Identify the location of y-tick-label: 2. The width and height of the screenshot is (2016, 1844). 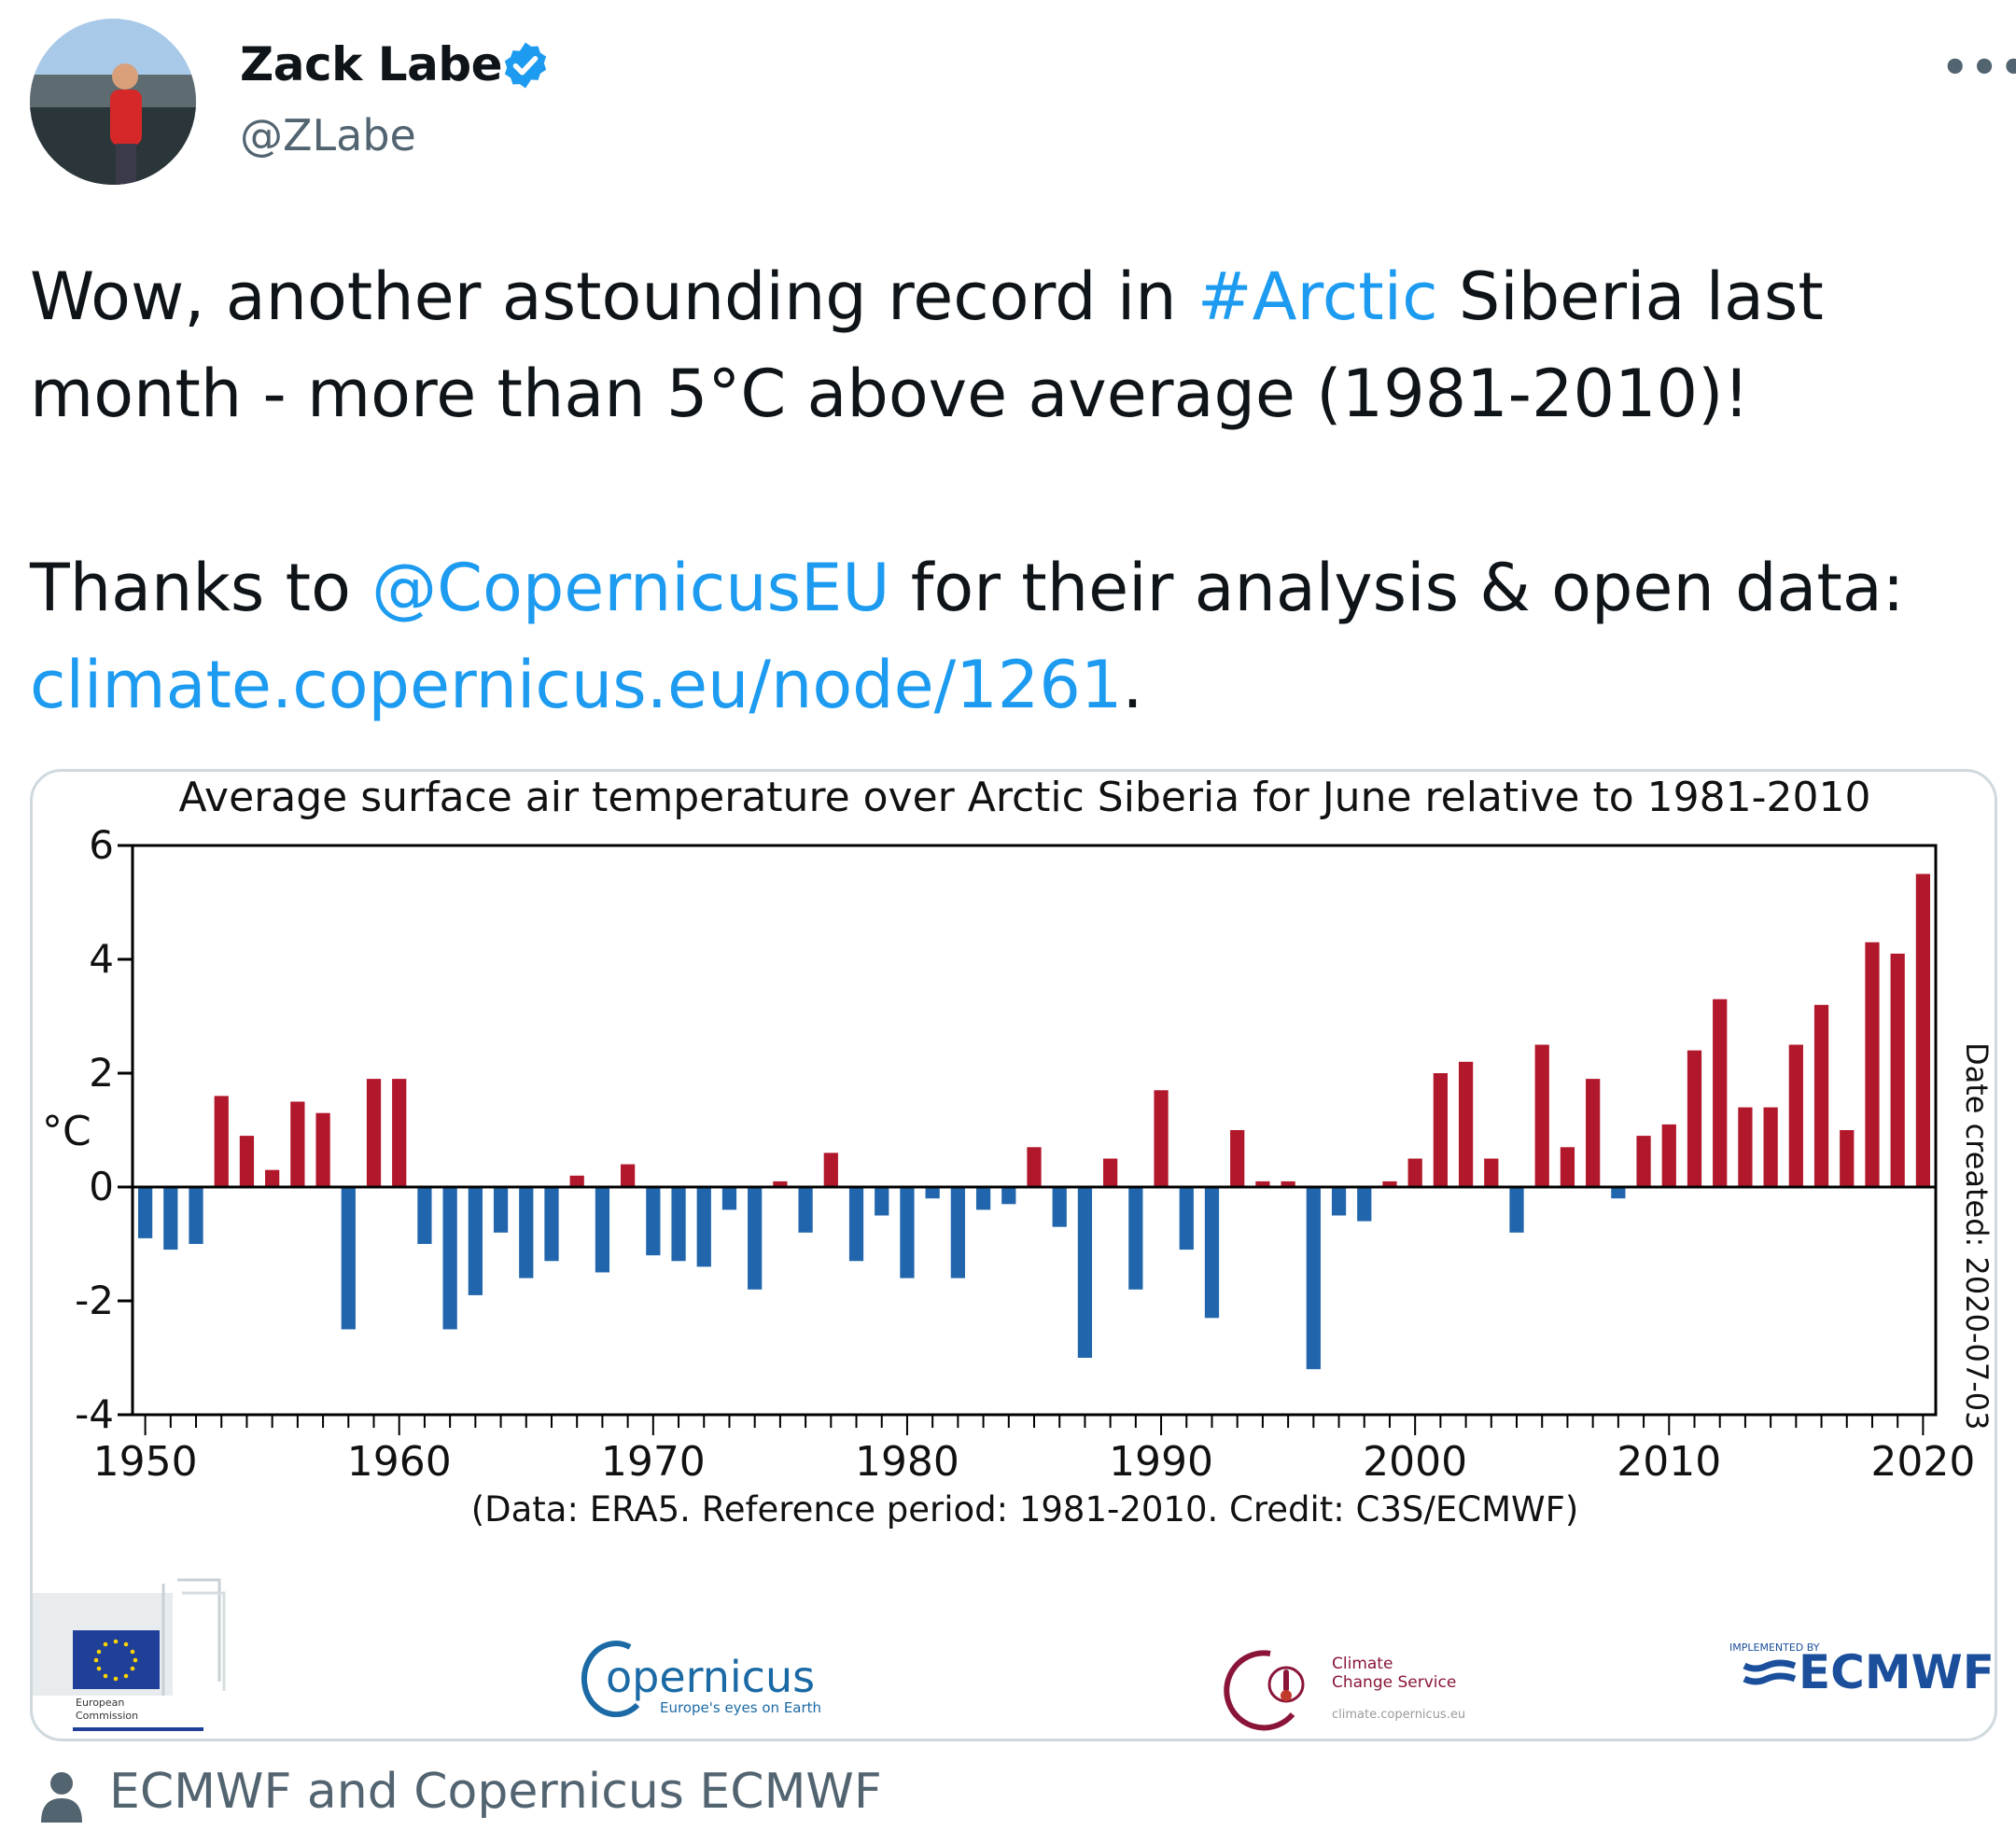
(101, 1073).